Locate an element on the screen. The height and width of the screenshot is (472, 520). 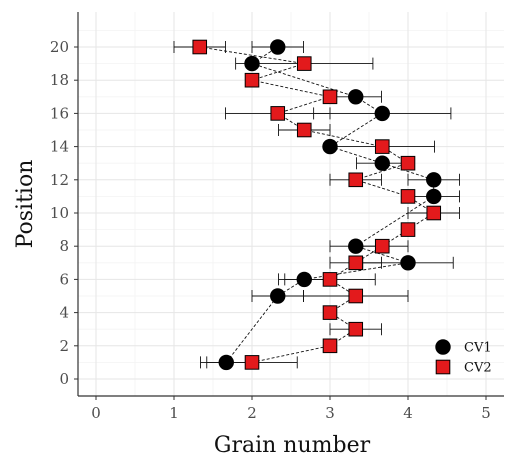
y-tick-label: 6 is located at coordinates (64, 279).